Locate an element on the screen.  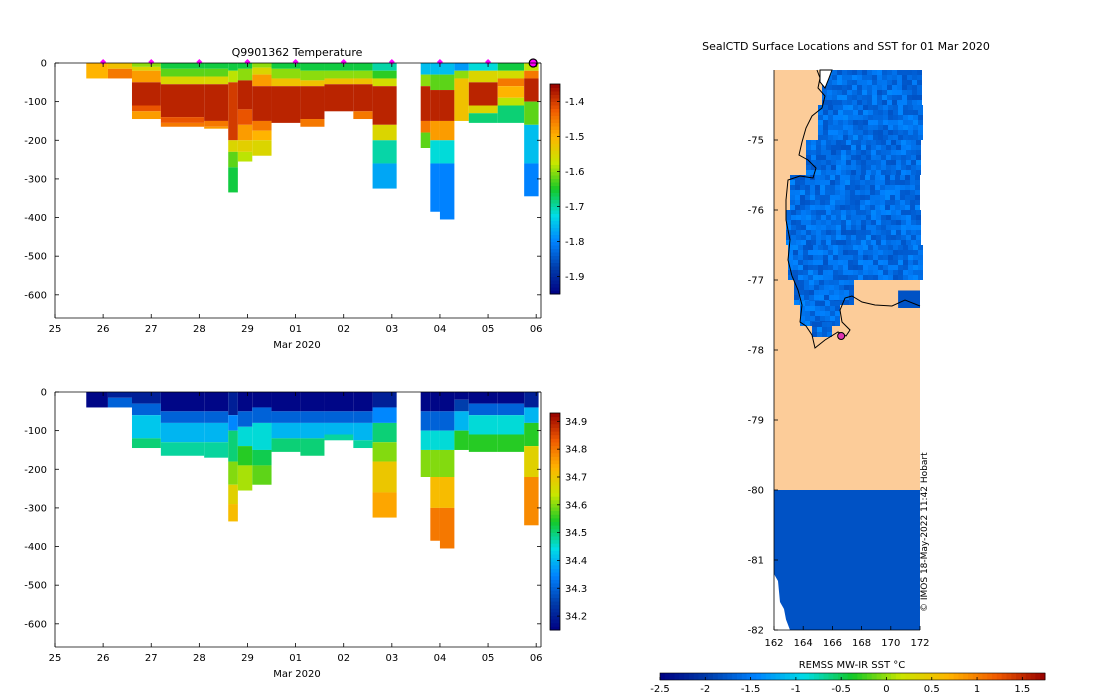
map-coastline is located at coordinates (853, 209).